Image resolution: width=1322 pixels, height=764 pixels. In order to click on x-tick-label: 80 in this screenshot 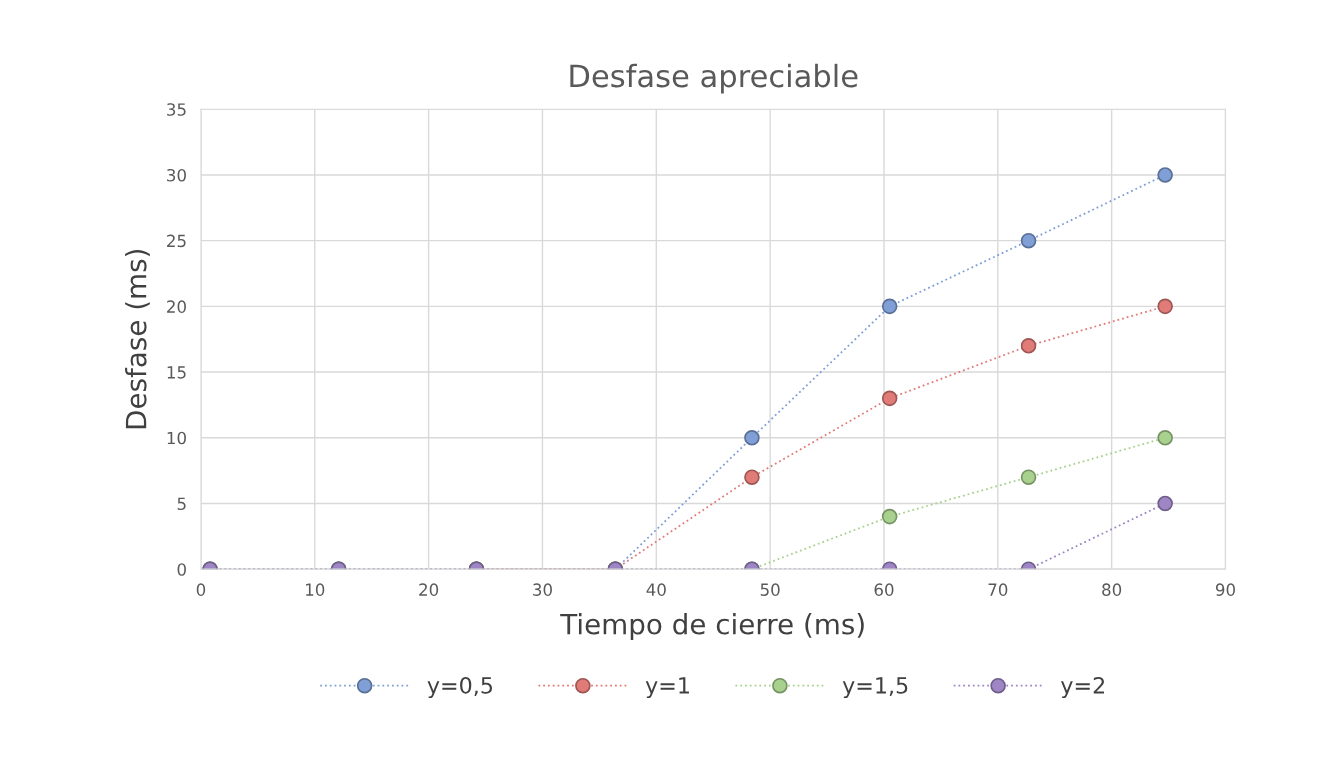, I will do `click(1112, 589)`.